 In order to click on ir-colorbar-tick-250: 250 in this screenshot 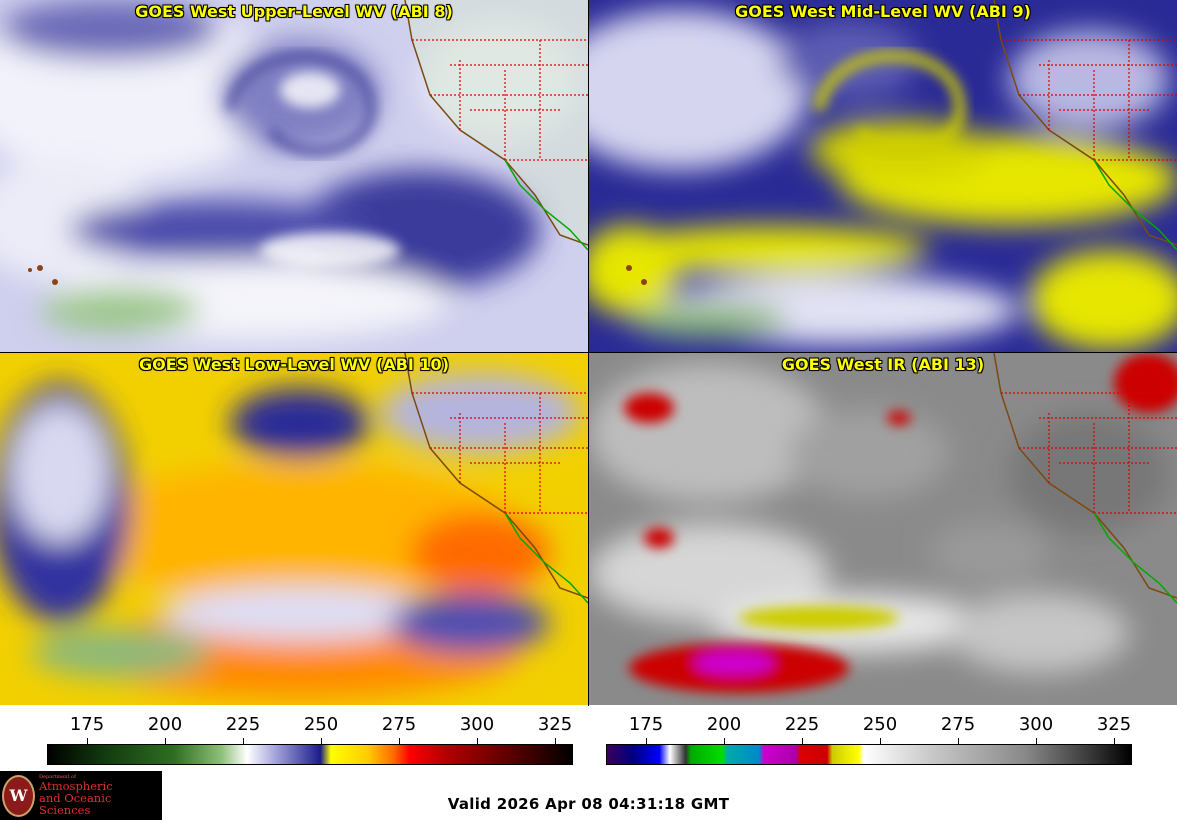, I will do `click(880, 724)`.